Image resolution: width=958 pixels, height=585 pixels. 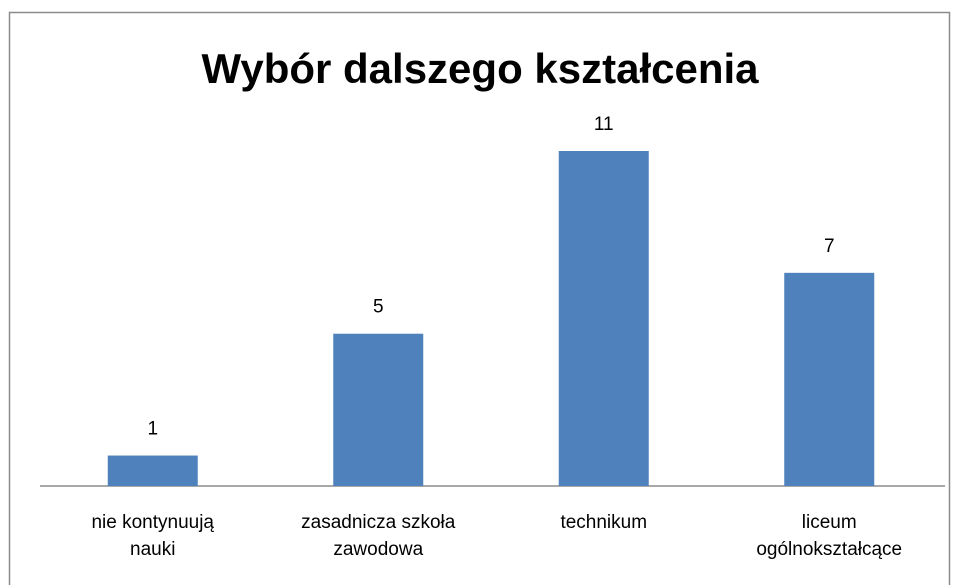 I want to click on data-label: 11, so click(x=604, y=124).